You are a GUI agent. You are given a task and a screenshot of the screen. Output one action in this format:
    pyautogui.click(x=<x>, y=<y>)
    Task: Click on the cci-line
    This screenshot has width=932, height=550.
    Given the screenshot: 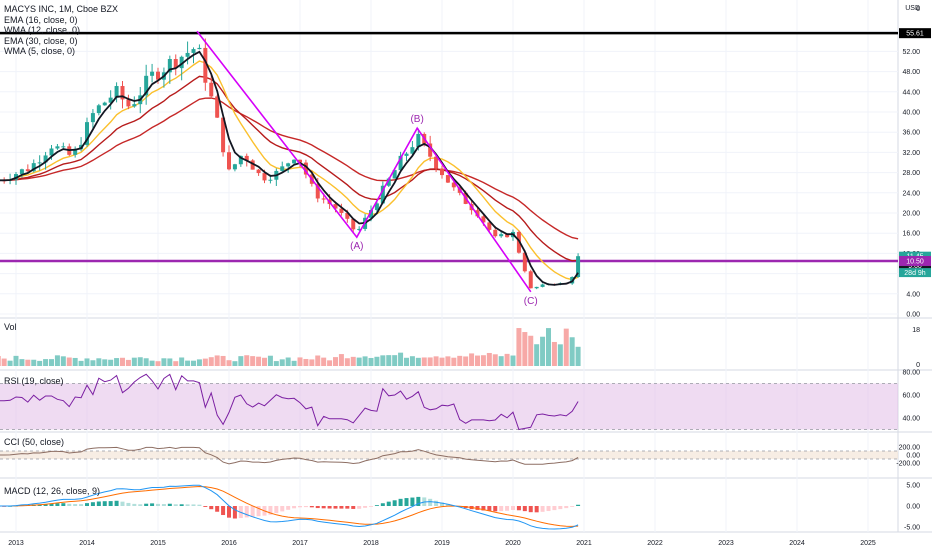 What is the action you would take?
    pyautogui.click(x=289, y=455)
    